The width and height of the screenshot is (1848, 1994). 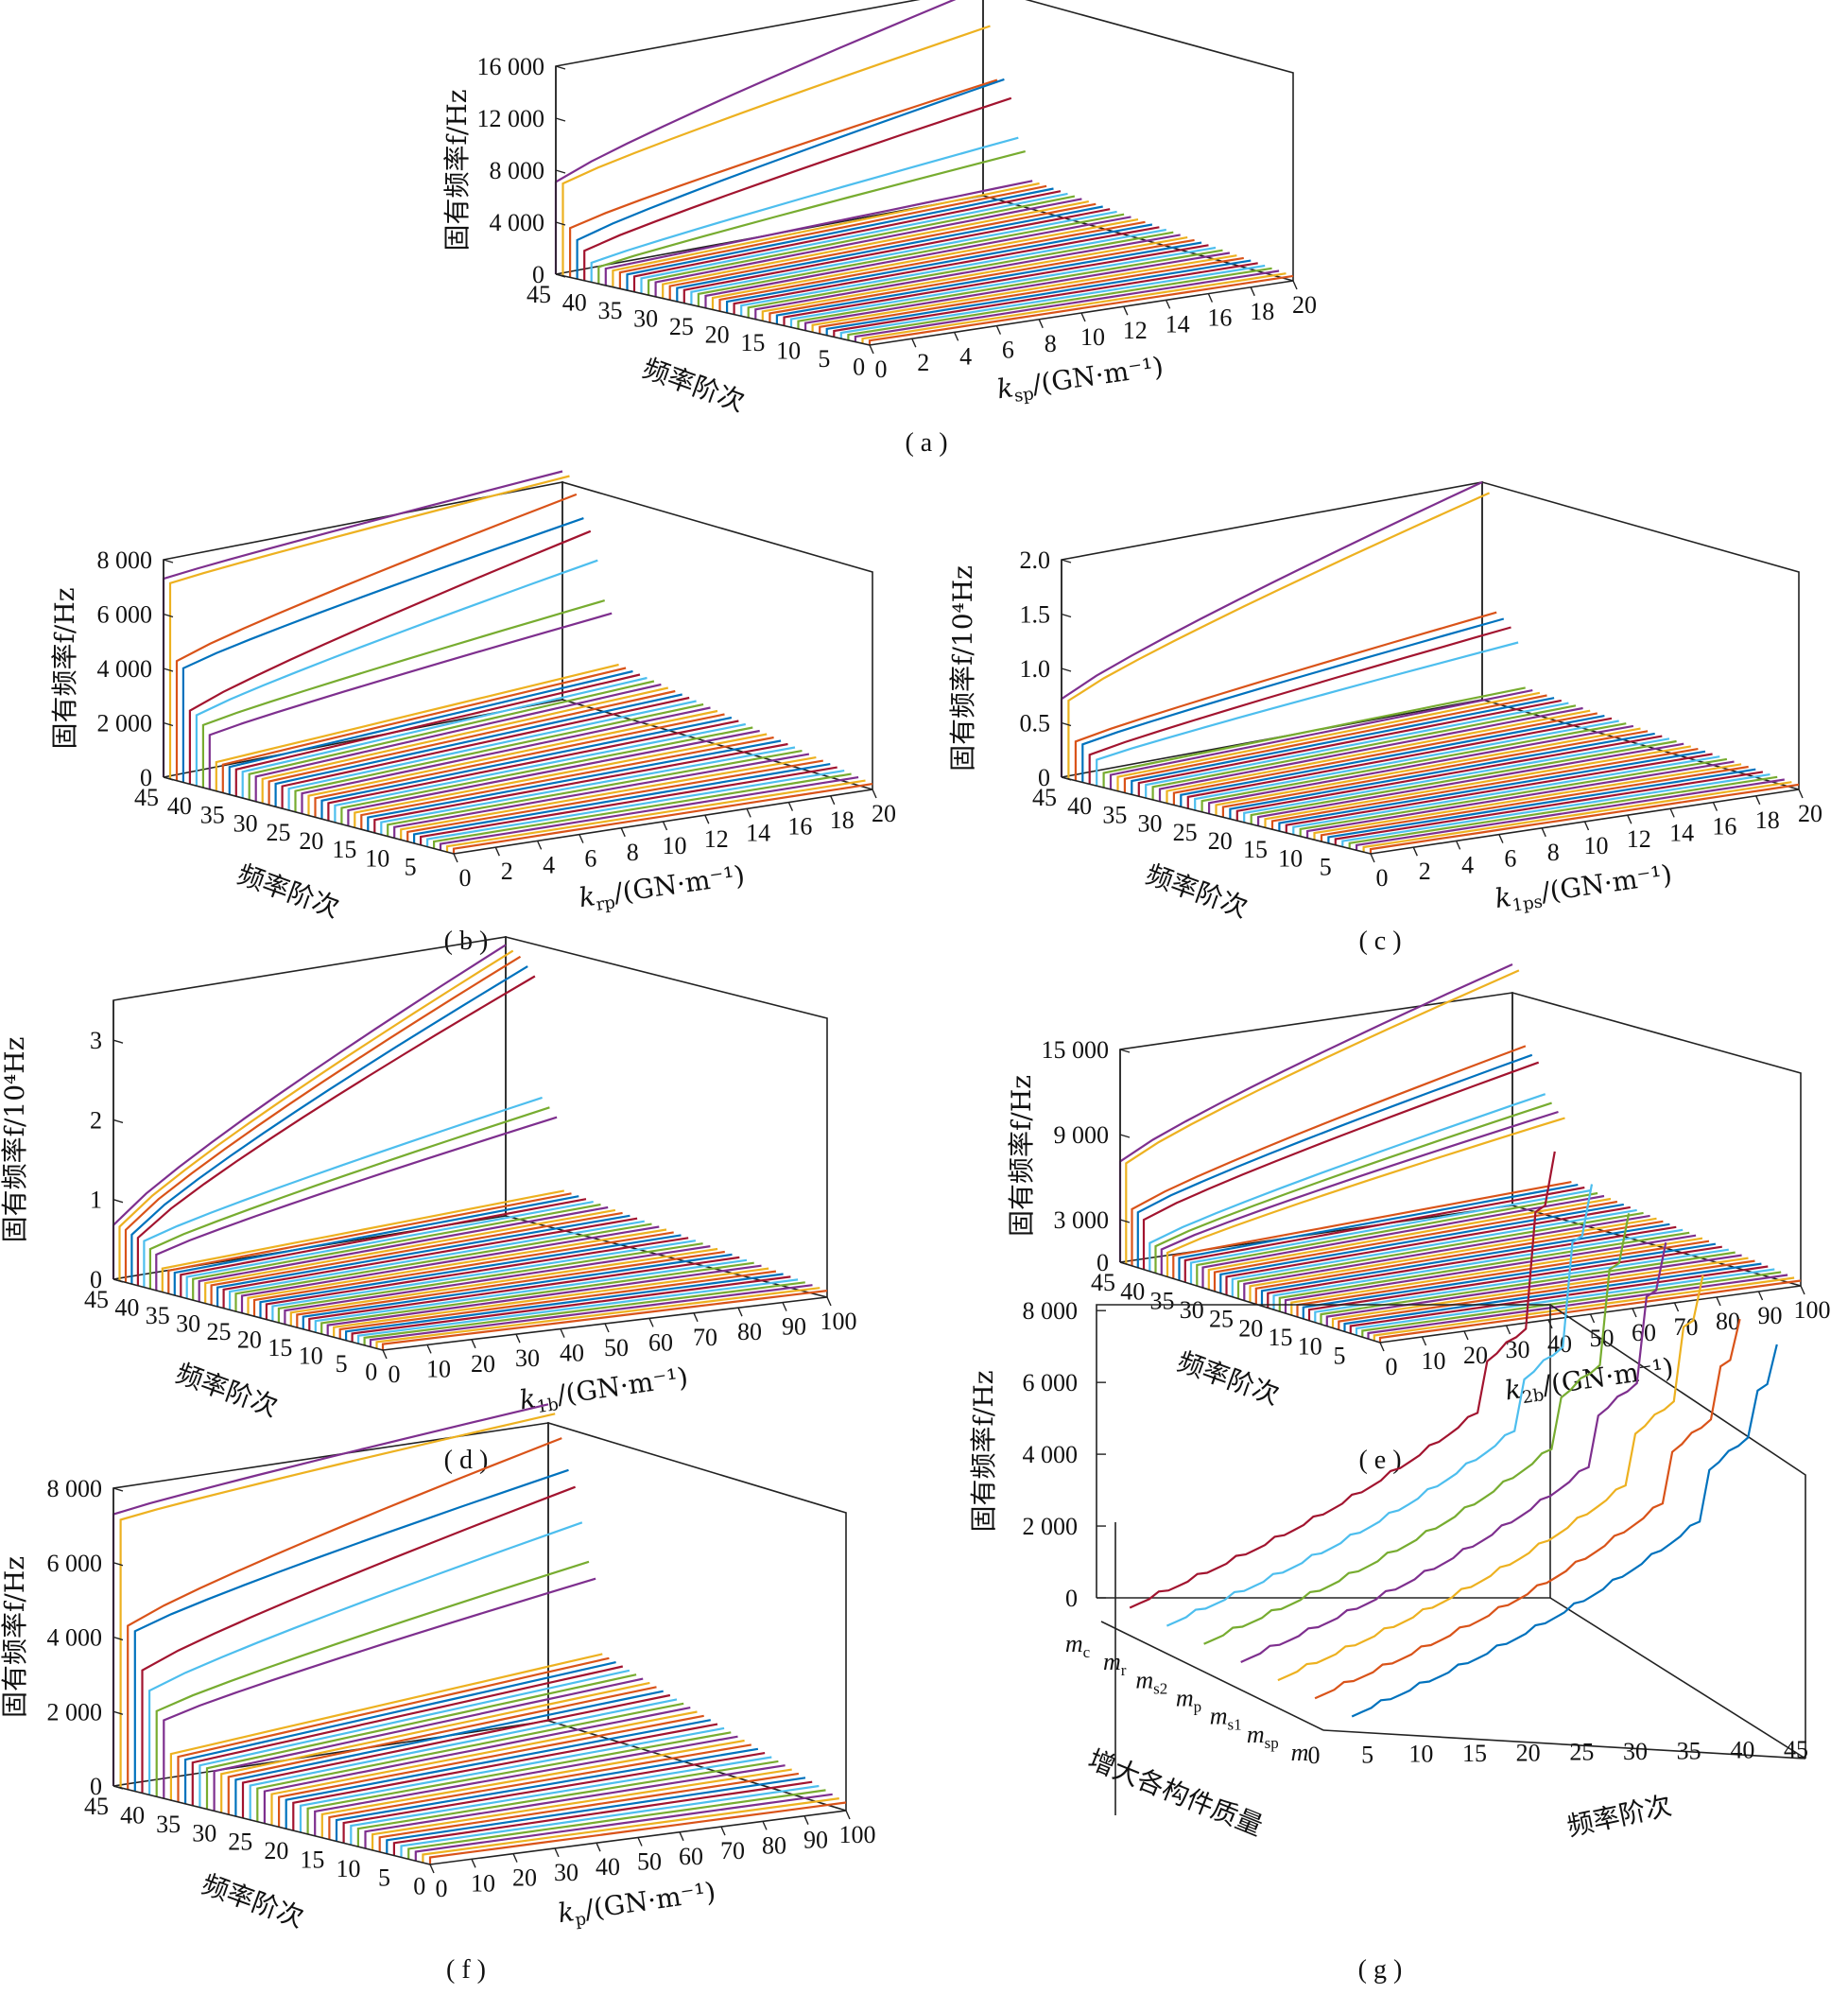 What do you see at coordinates (1051, 343) in the screenshot?
I see `stiffness-tick-label: 8` at bounding box center [1051, 343].